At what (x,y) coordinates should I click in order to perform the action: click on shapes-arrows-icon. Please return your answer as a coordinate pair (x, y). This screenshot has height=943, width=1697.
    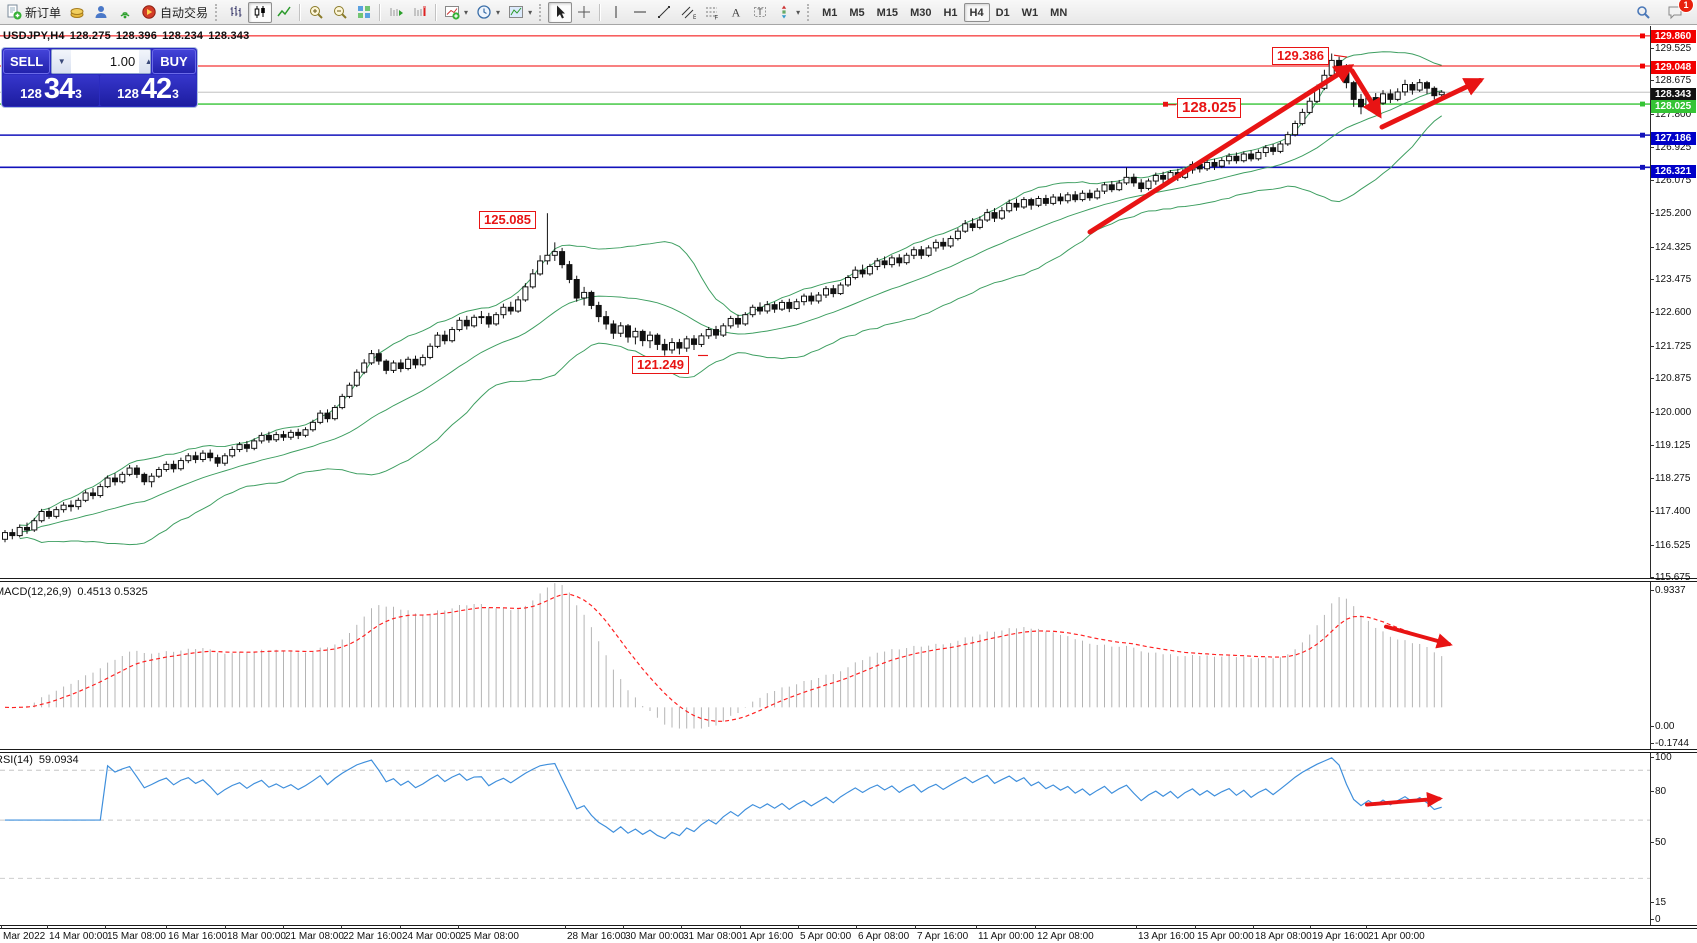
    Looking at the image, I should click on (784, 12).